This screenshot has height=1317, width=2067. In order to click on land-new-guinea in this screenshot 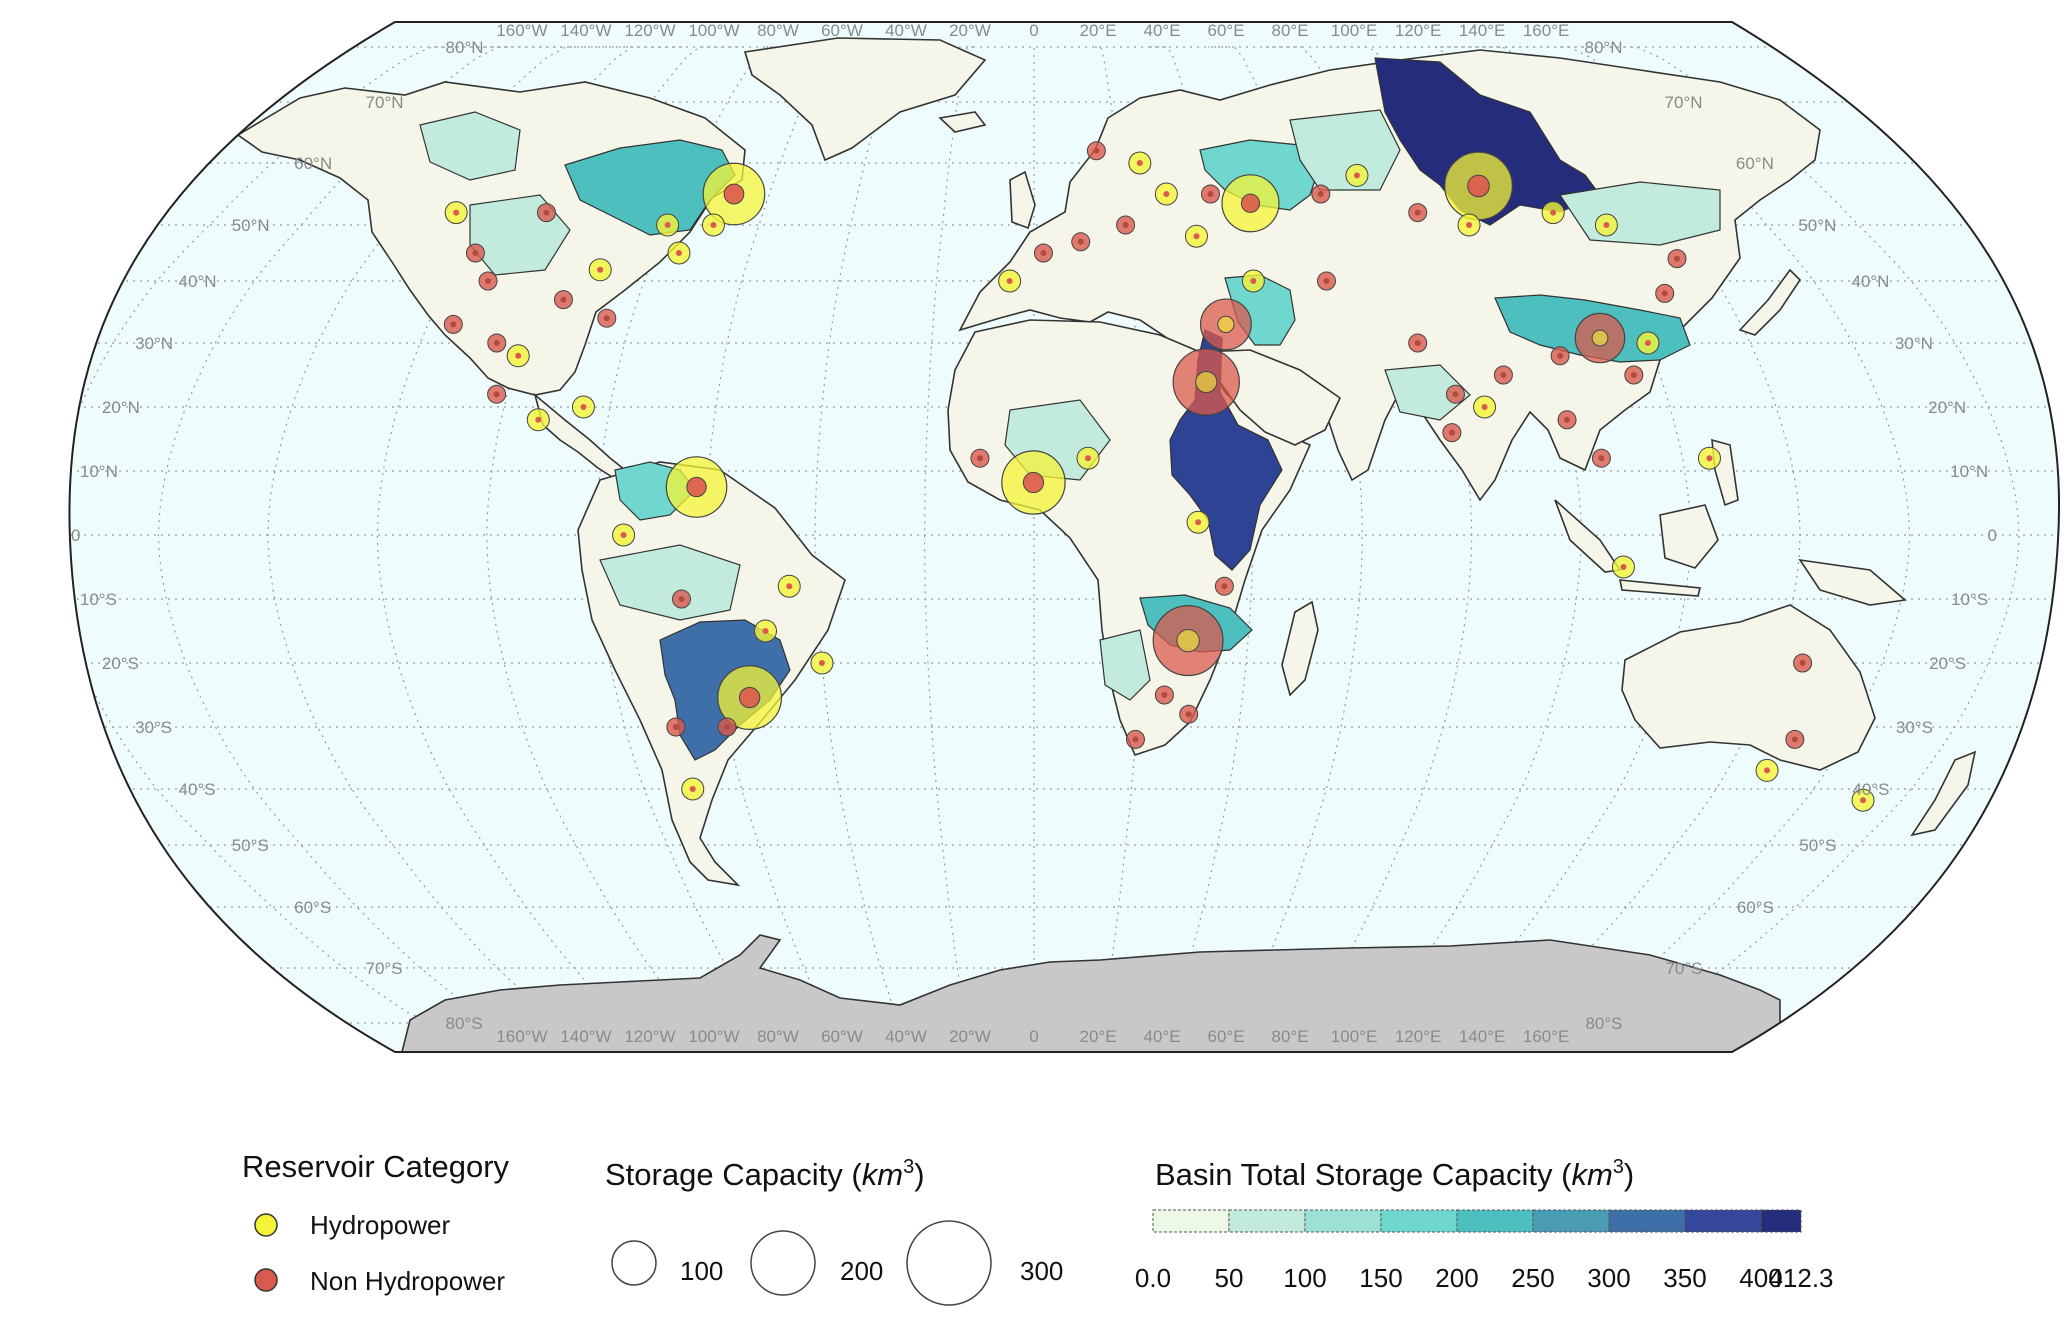, I will do `click(1852, 582)`.